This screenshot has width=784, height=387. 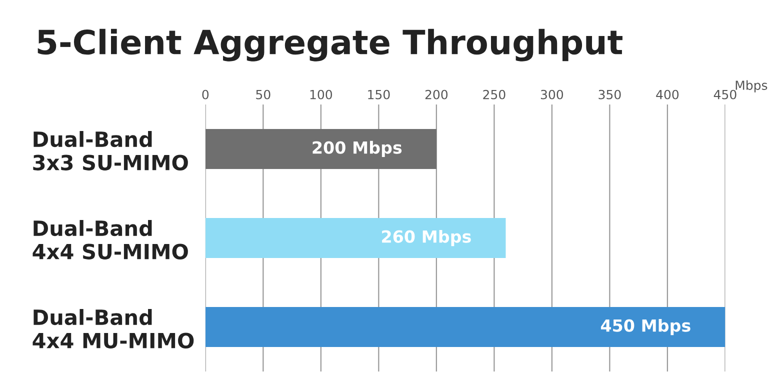 What do you see at coordinates (113, 328) in the screenshot?
I see `y-tick-label: Dual-Band 4x4 MU-MIMO` at bounding box center [113, 328].